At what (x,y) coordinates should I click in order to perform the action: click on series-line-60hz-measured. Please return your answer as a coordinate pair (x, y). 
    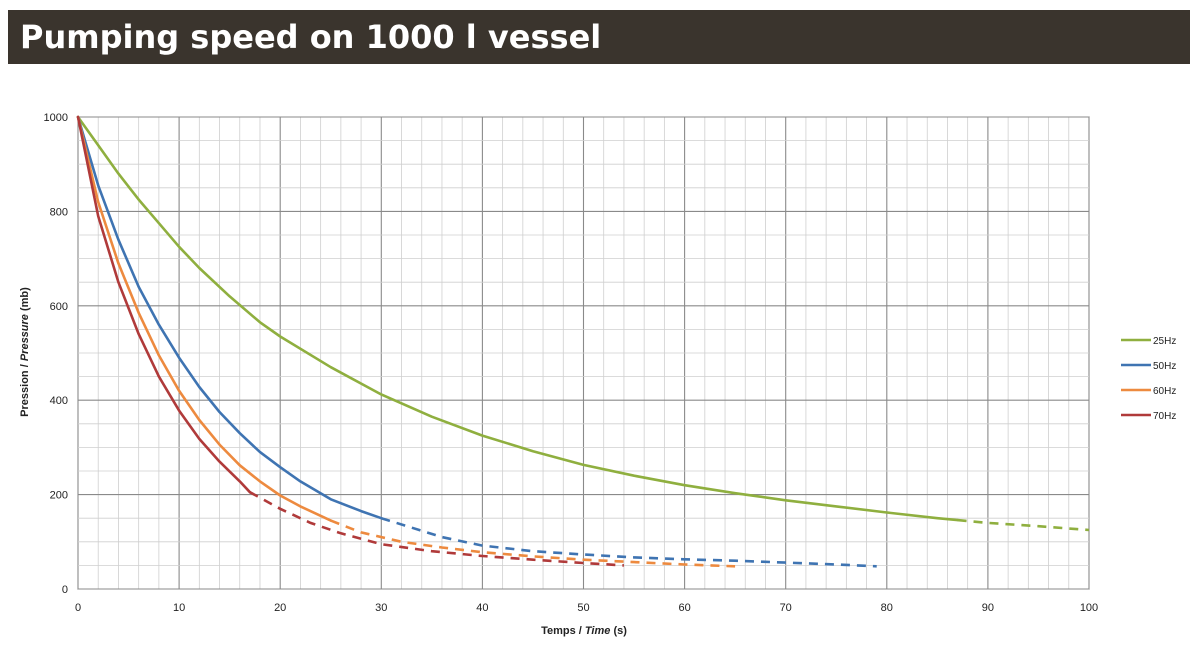
    Looking at the image, I should click on (204, 318).